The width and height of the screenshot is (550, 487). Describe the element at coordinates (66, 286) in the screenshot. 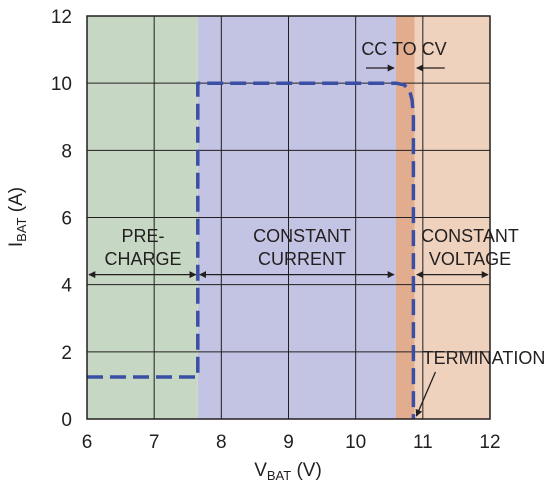

I see `y-tick-label-2: 4` at that location.